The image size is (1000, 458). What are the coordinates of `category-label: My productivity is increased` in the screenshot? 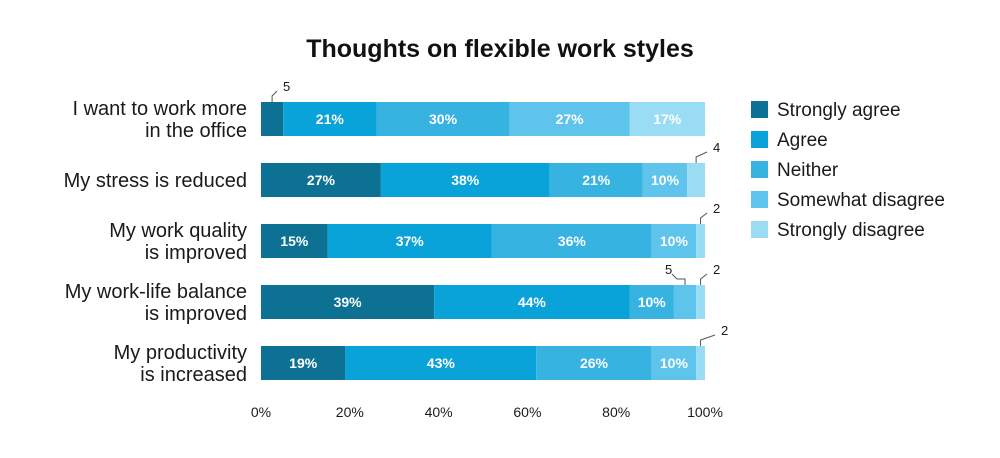 It's located at (180, 364).